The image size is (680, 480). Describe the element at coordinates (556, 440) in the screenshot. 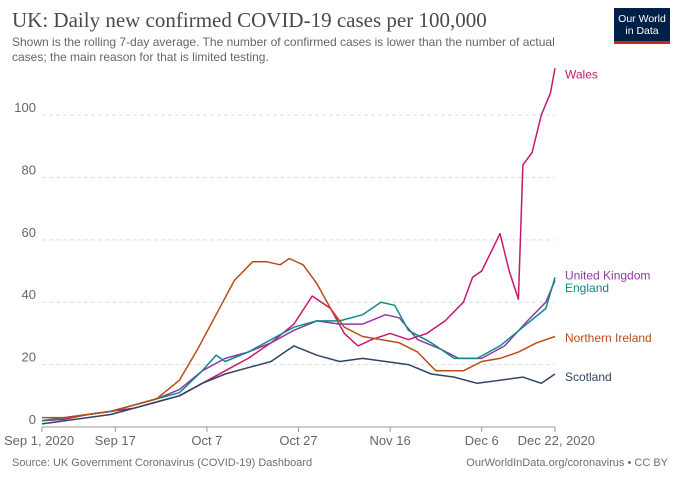

I see `x-tick-label: Dec 22, 2020` at that location.